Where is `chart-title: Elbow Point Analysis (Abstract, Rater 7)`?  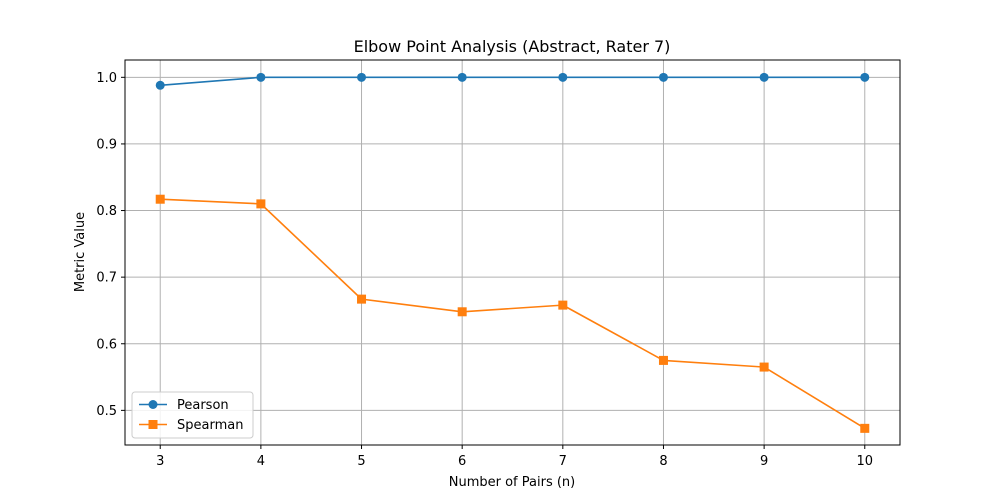 chart-title: Elbow Point Analysis (Abstract, Rater 7) is located at coordinates (512, 46).